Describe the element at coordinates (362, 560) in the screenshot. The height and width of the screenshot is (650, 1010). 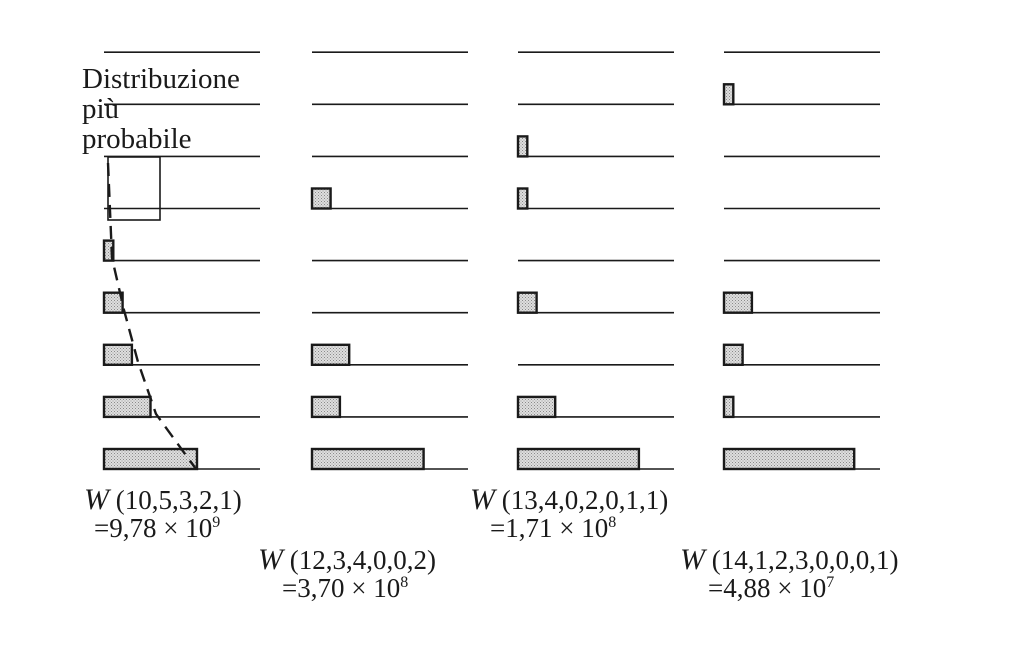
I see `column-2-formula: (12,3,4,0,0,2)` at that location.